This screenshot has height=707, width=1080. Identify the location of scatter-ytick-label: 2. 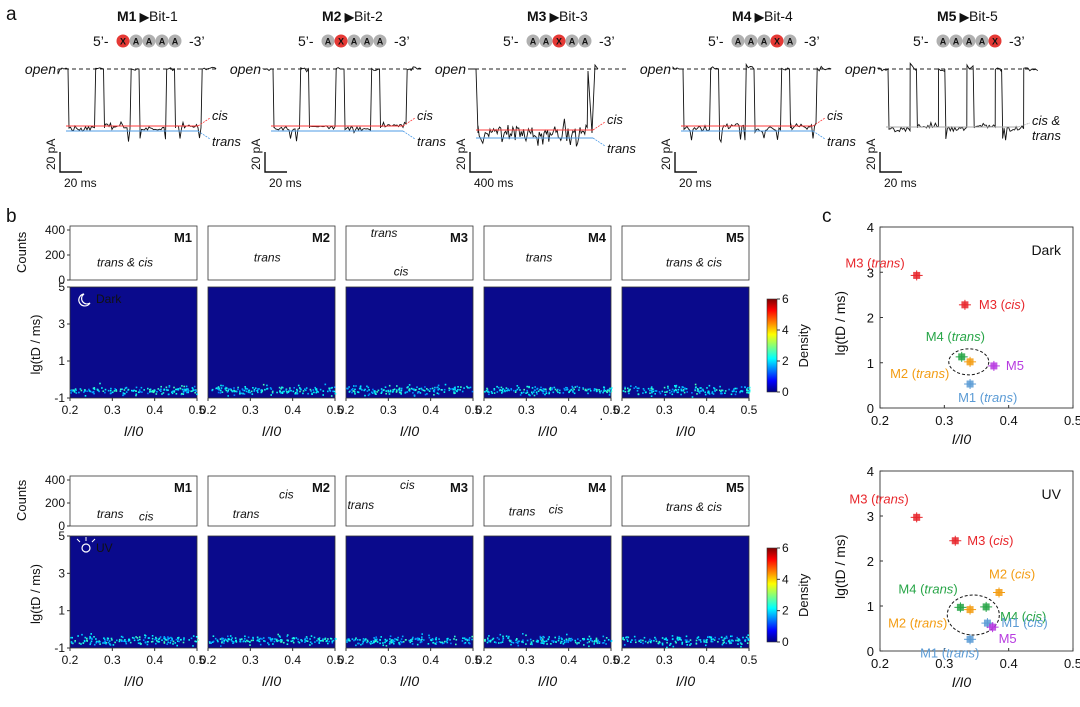
(870, 561).